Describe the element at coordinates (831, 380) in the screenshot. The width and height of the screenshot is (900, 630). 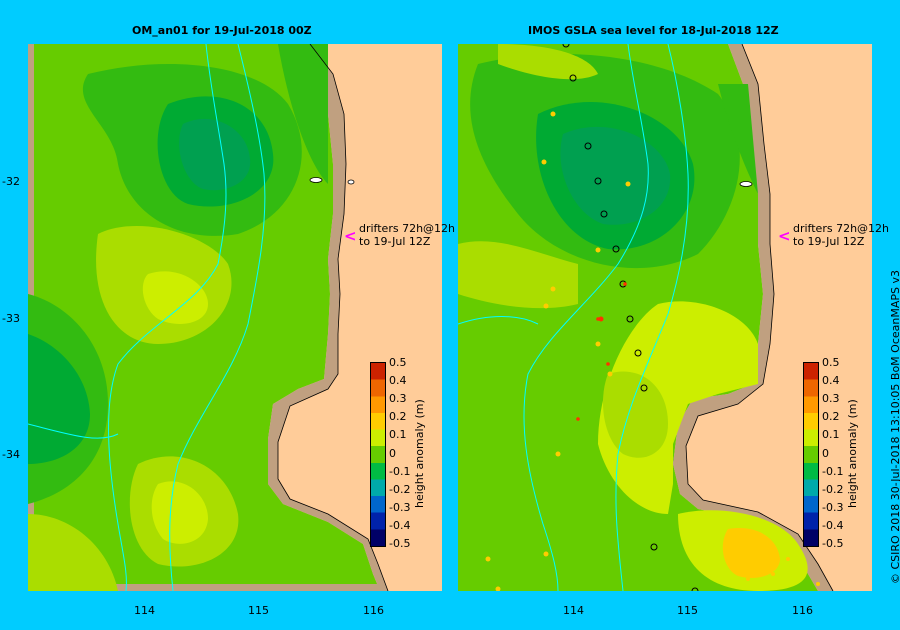
I see `cb-tick-0.4-right: 0.4` at that location.